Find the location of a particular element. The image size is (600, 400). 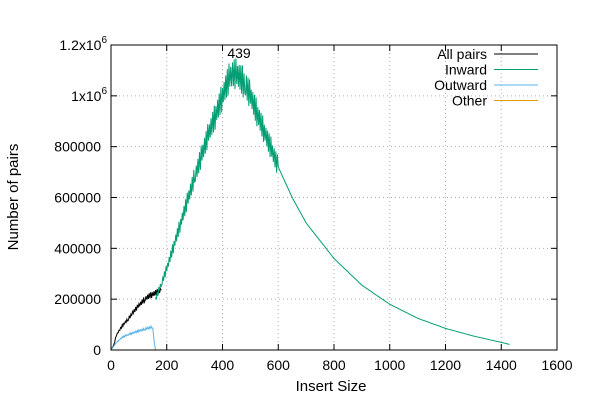

legend-label: Outward is located at coordinates (460, 85).